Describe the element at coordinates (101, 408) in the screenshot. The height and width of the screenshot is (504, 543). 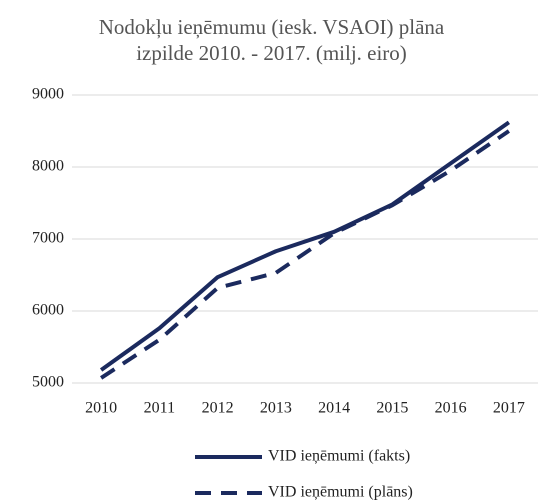
I see `x-tick-label: 2010` at that location.